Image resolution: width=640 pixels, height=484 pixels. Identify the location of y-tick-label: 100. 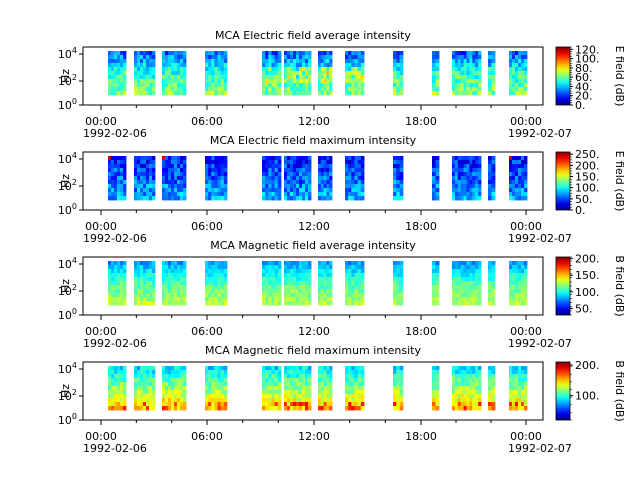
(67, 104).